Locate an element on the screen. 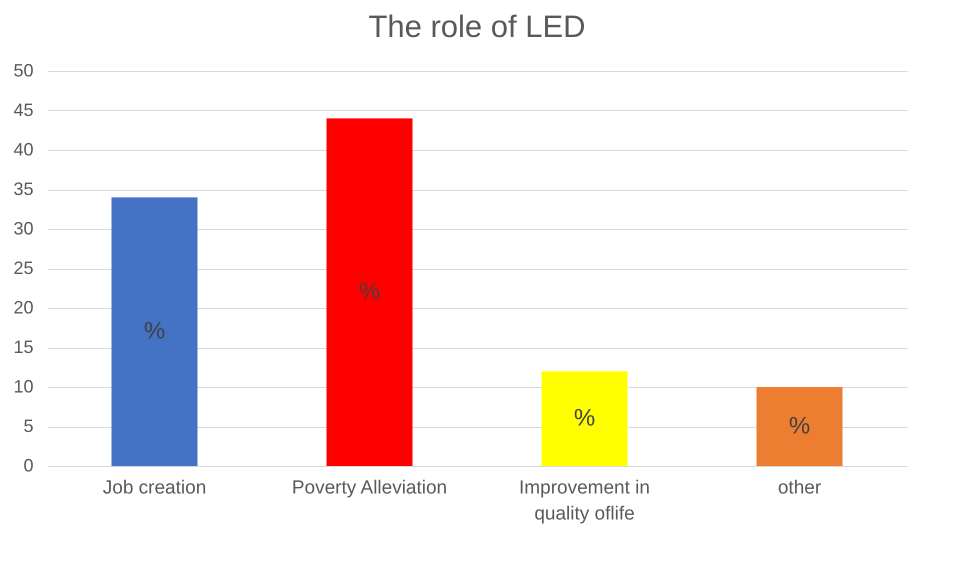  y-tick-label: 45 is located at coordinates (23, 110).